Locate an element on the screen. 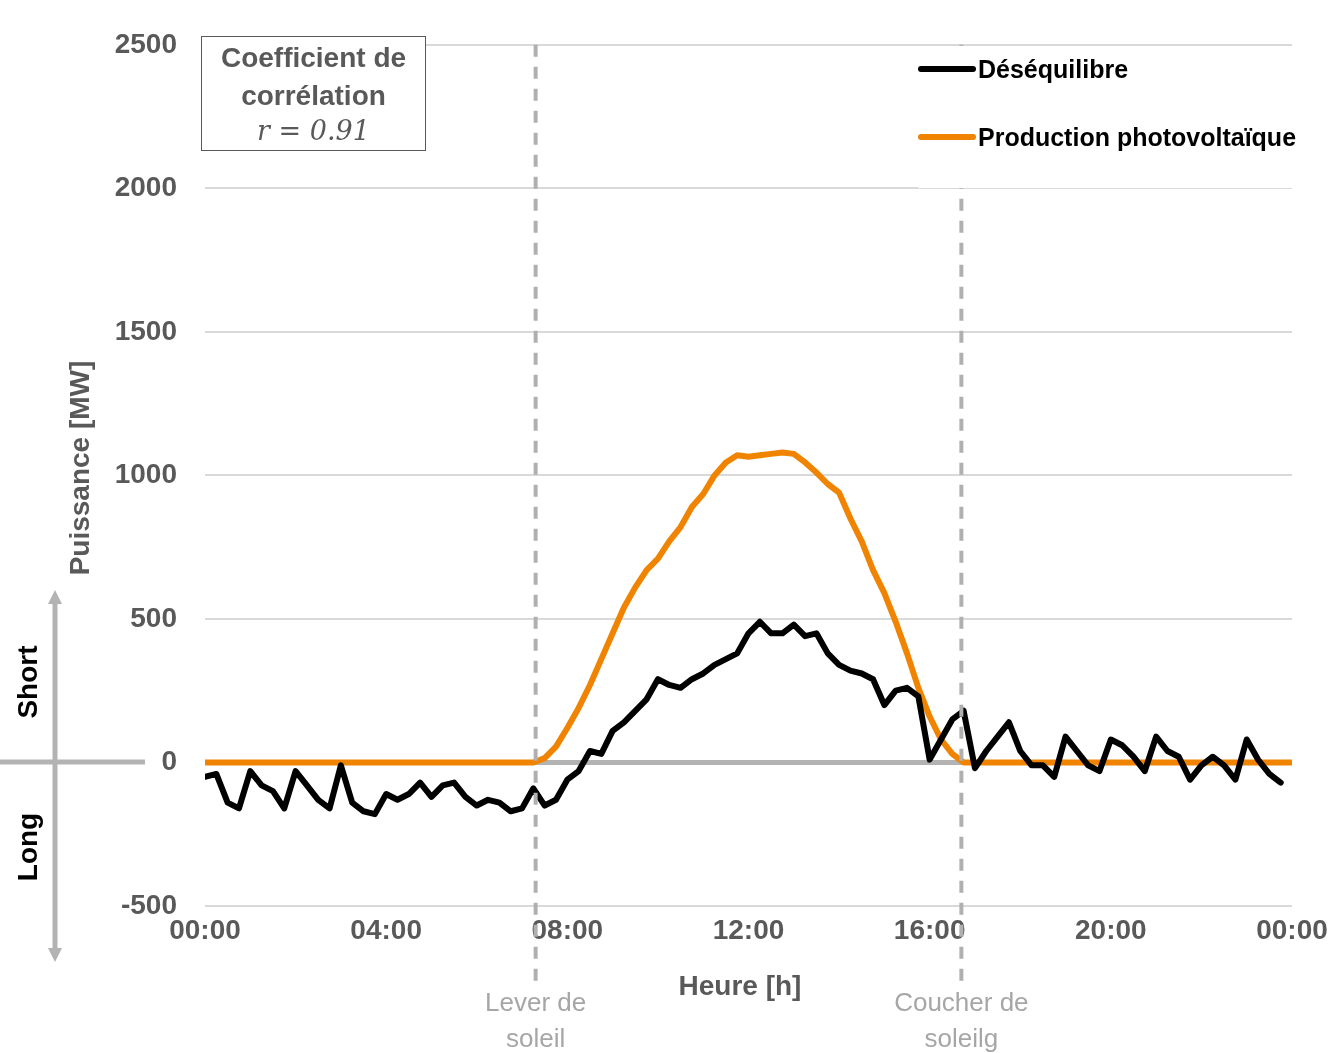 This screenshot has height=1053, width=1340. x-tick-label: 12:00 is located at coordinates (748, 929).